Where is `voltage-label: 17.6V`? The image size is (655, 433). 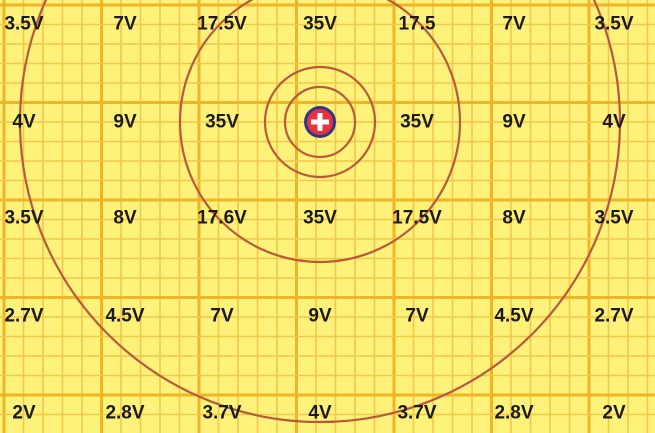 voltage-label: 17.6V is located at coordinates (222, 218).